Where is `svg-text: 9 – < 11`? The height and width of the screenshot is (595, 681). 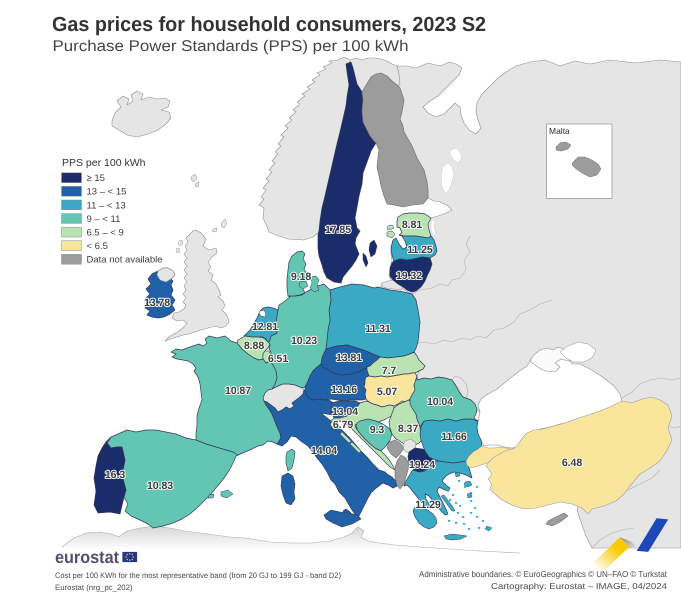 svg-text: 9 – < 11 is located at coordinates (104, 219).